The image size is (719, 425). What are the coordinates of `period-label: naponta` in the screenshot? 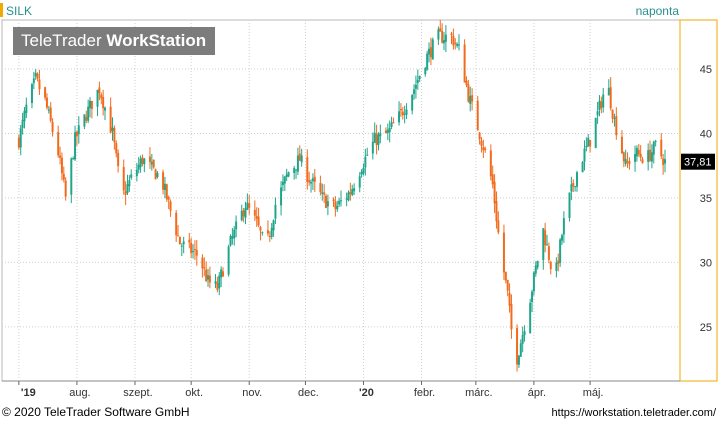 It's located at (657, 11).